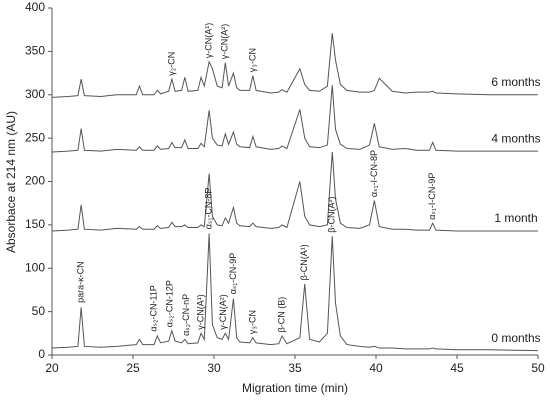 The width and height of the screenshot is (550, 402). I want to click on peak-annotation: αₛ₂-CN-nP, so click(186, 315).